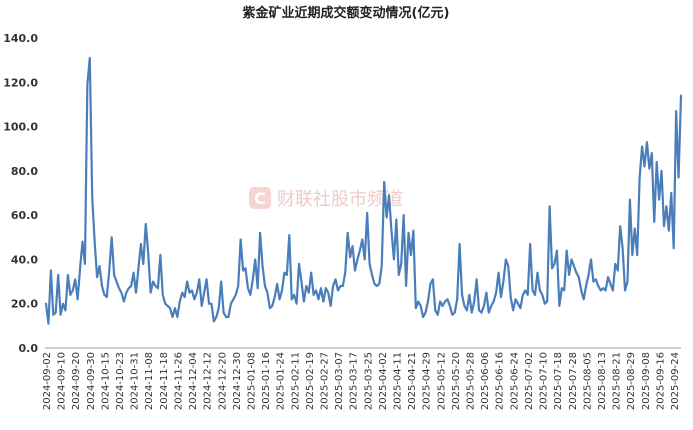 The width and height of the screenshot is (693, 430). Describe the element at coordinates (675, 381) in the screenshot. I see `x-tick-label: 2025-09-24` at that location.